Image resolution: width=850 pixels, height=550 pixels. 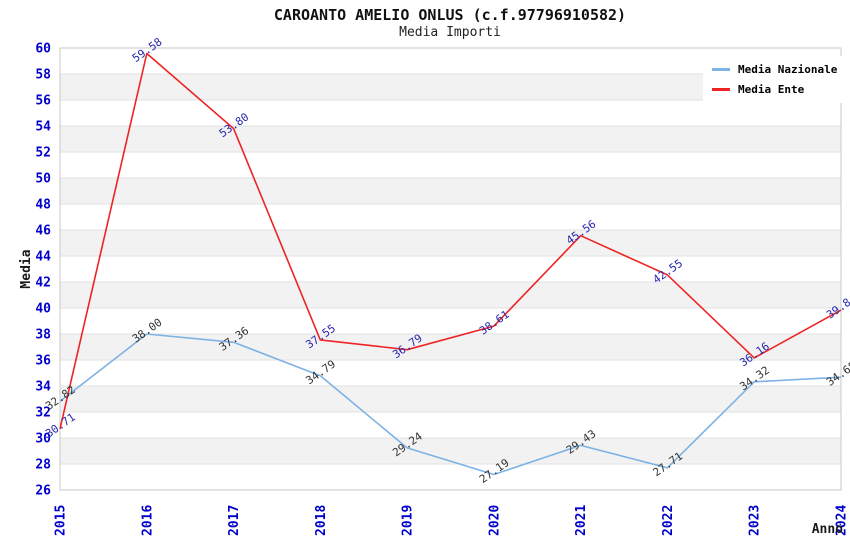 I want to click on y-tick-label: 44, so click(x=43, y=257).